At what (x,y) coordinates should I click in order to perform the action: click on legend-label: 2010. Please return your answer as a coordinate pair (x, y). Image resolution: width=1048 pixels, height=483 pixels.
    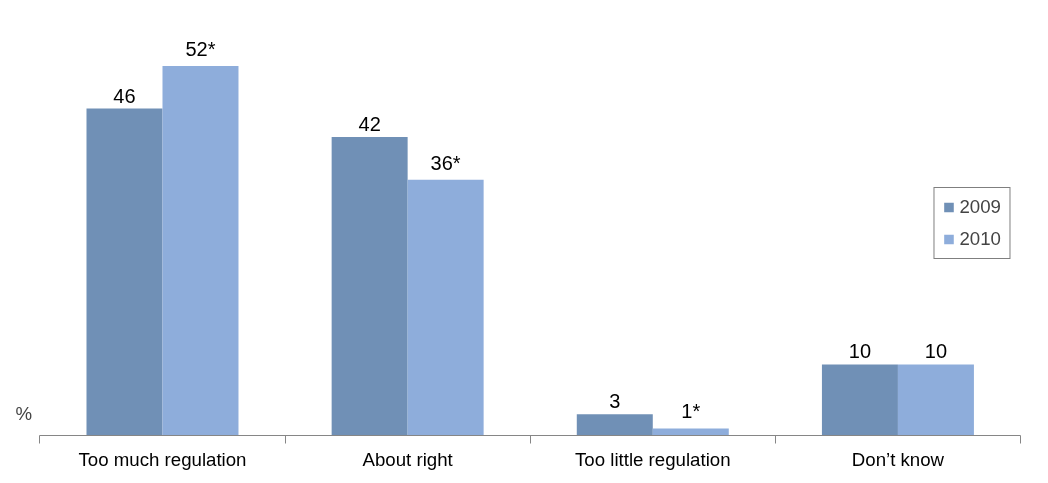
    Looking at the image, I should click on (980, 238).